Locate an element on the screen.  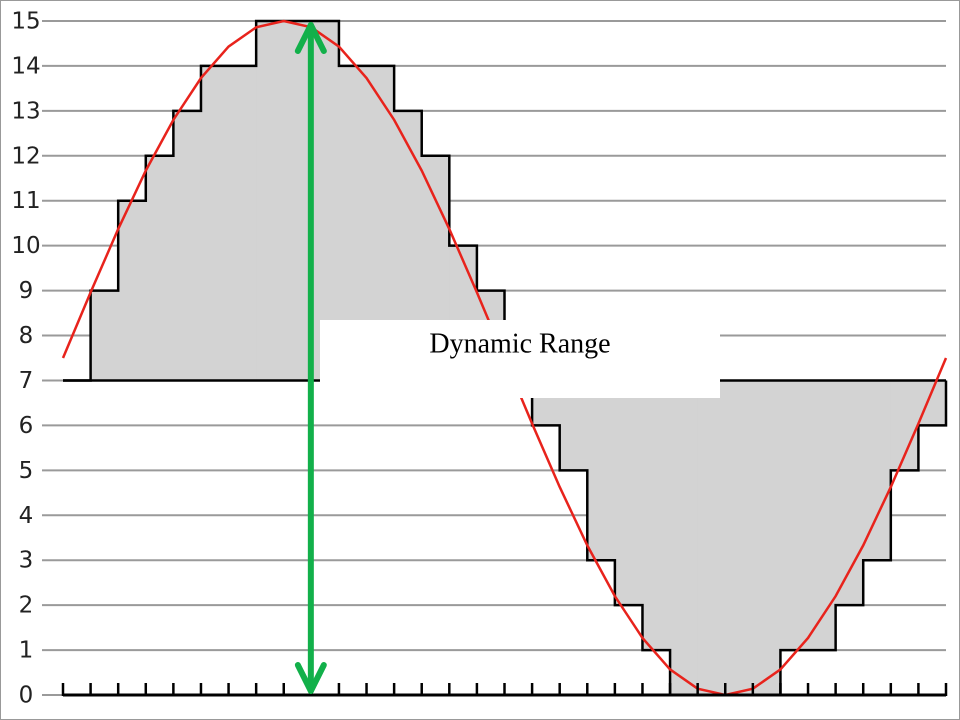
y-tick-label: 0 is located at coordinates (26, 696).